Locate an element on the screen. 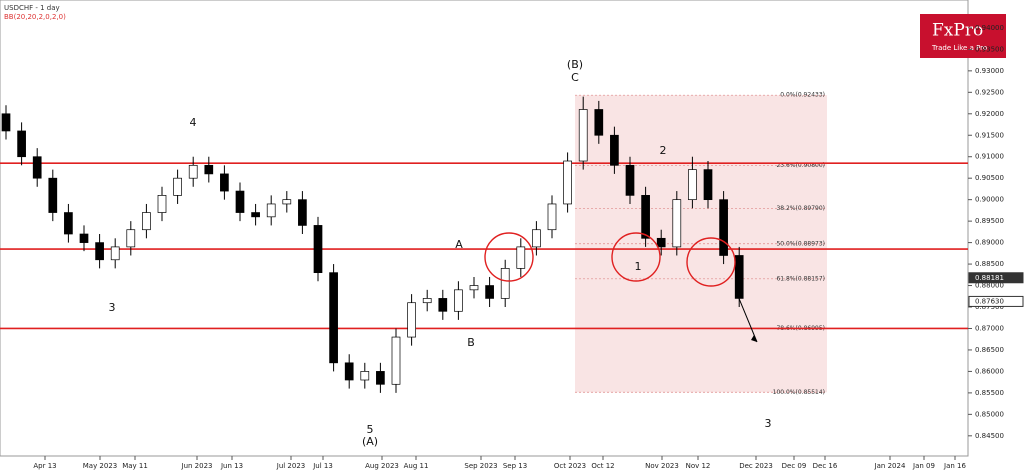  wave-label: 2 is located at coordinates (663, 150).